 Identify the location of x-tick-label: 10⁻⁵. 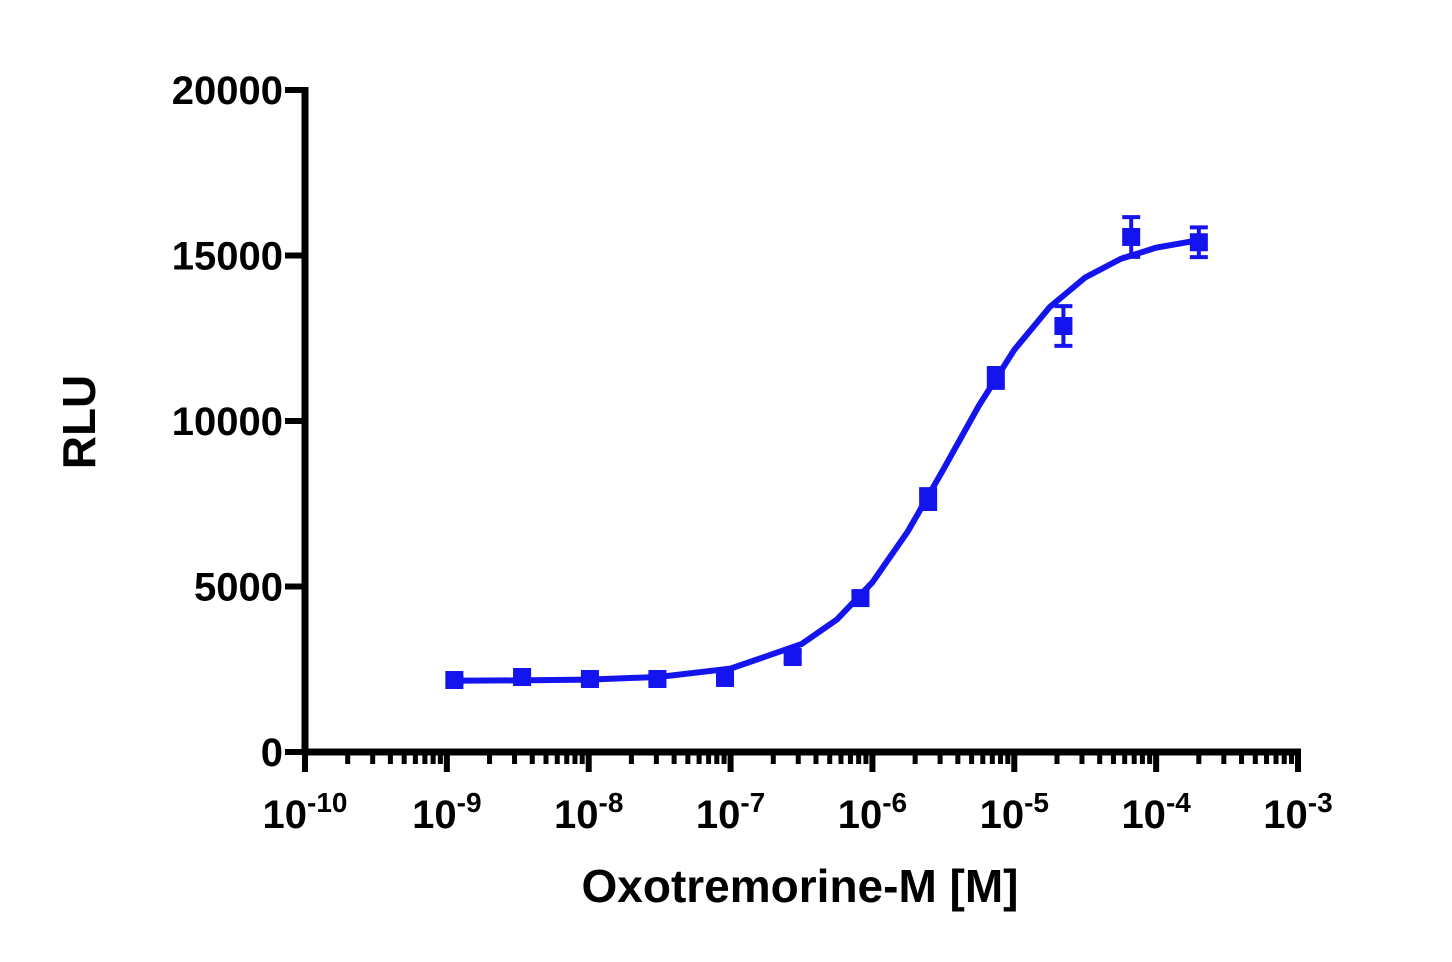
(1014, 812).